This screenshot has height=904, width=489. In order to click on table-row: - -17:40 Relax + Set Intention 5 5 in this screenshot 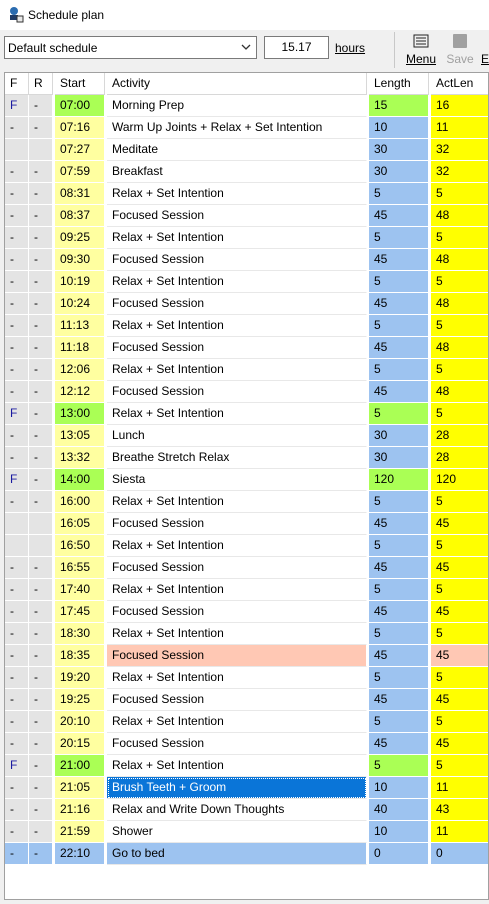, I will do `click(246, 590)`.